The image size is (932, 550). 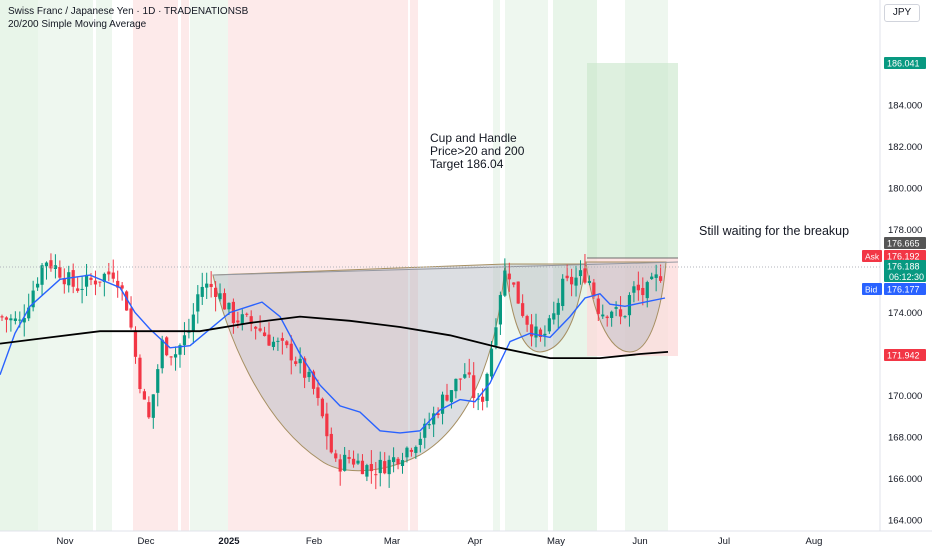 I want to click on time-tick-label: May, so click(x=556, y=541).